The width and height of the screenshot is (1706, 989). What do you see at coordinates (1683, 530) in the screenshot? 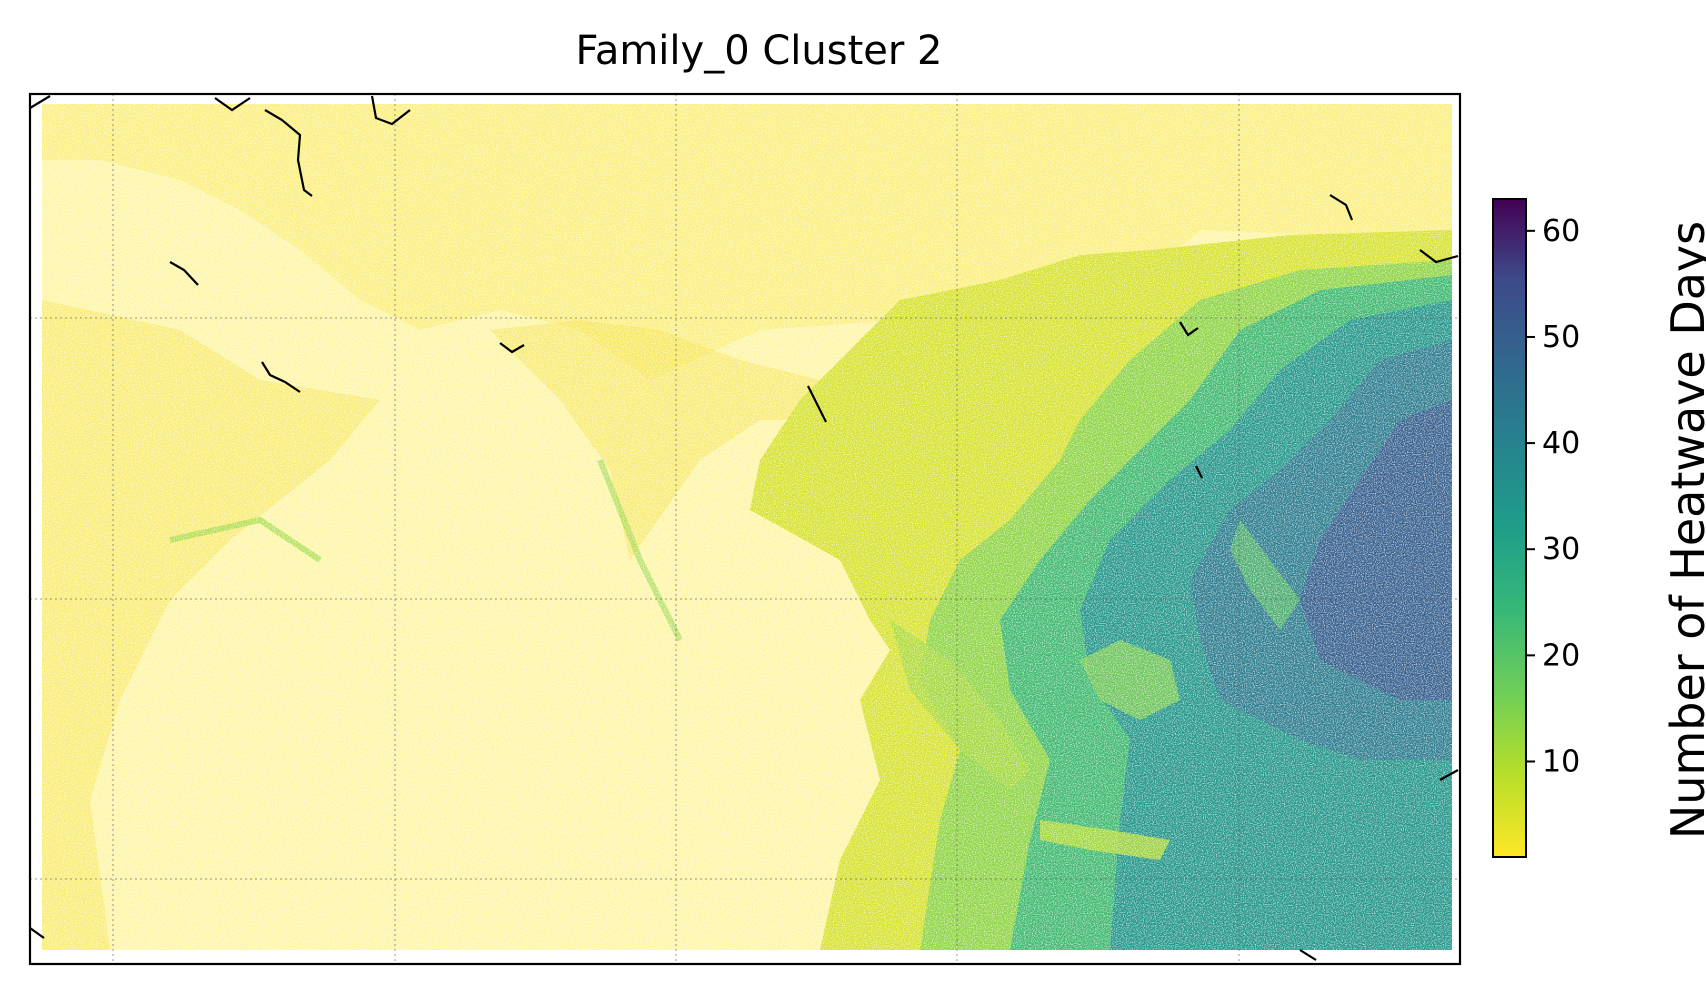
I see `colorbar-label: Number of Heatwave Days` at bounding box center [1683, 530].